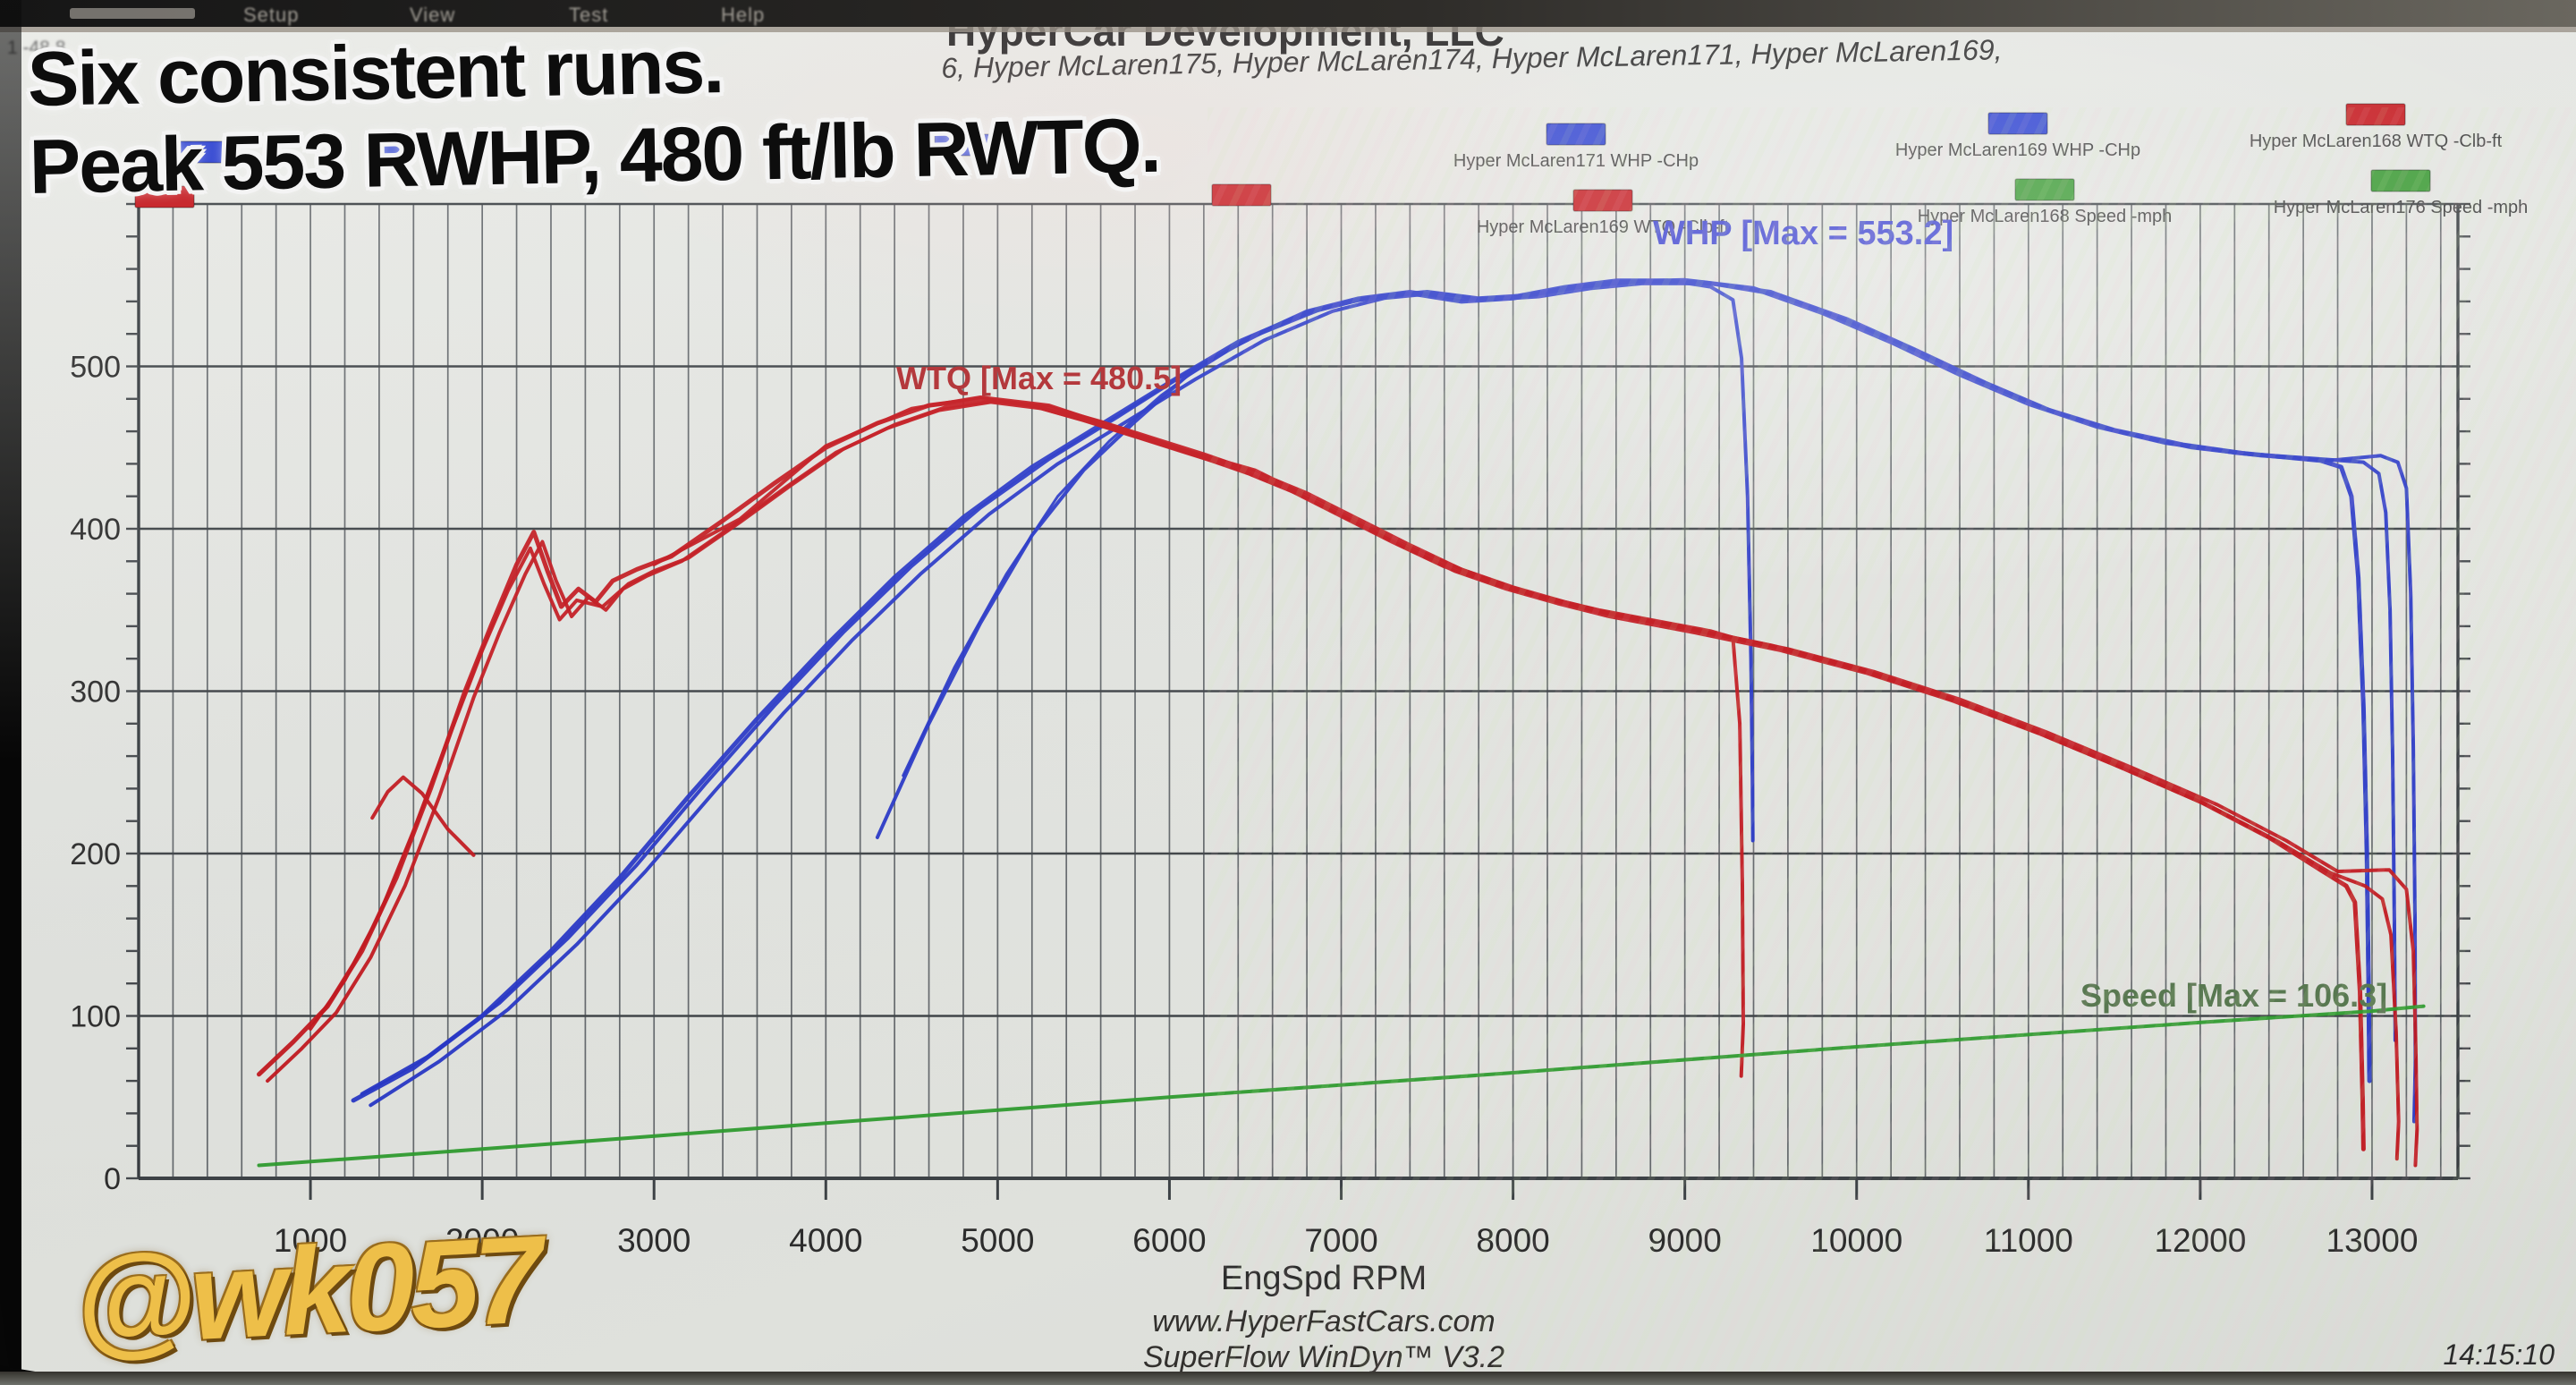 Image resolution: width=2576 pixels, height=1385 pixels. What do you see at coordinates (743, 15) in the screenshot?
I see `menu-item-help: Help` at bounding box center [743, 15].